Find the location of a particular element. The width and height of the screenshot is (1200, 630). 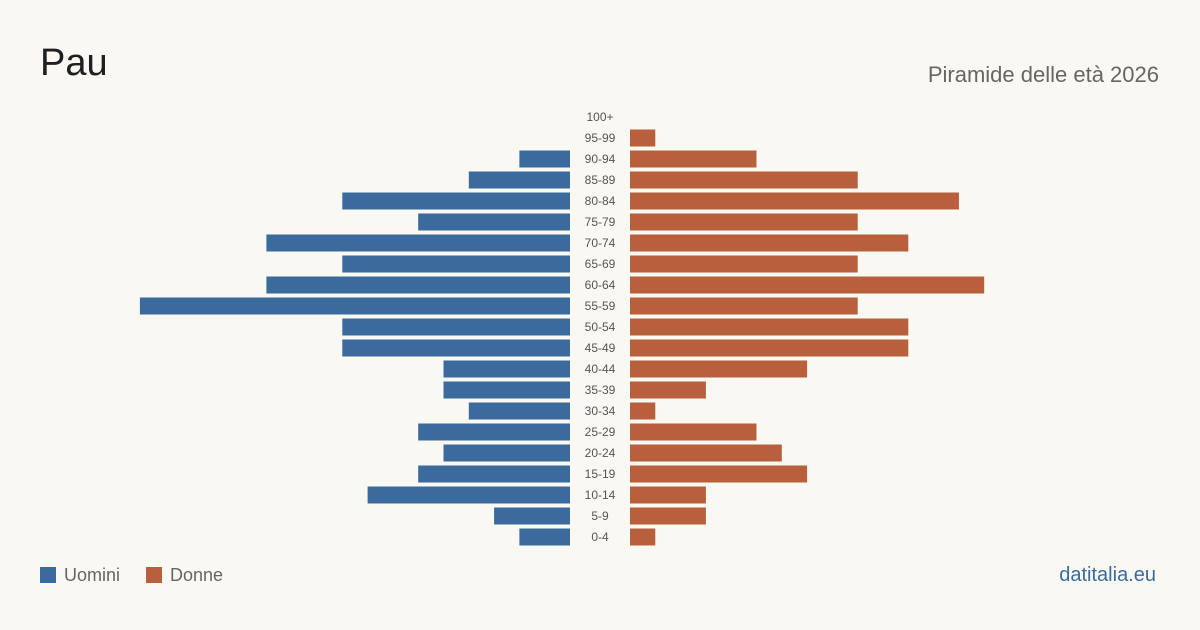

age-label-90-94: 90-94 is located at coordinates (600, 159).